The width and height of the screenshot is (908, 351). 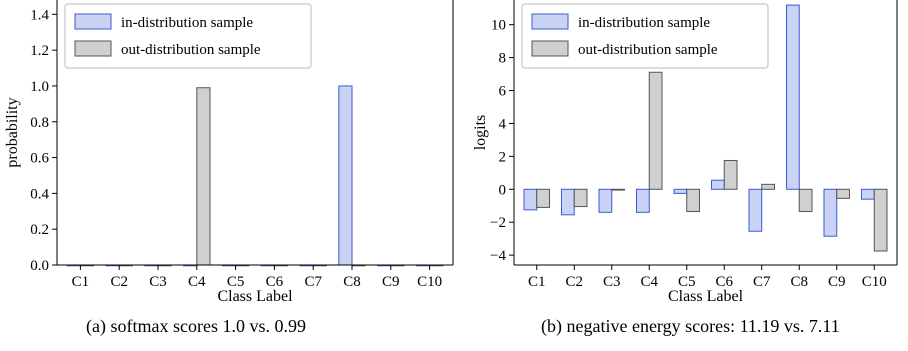 I want to click on bar-out-c10, so click(x=880, y=220).